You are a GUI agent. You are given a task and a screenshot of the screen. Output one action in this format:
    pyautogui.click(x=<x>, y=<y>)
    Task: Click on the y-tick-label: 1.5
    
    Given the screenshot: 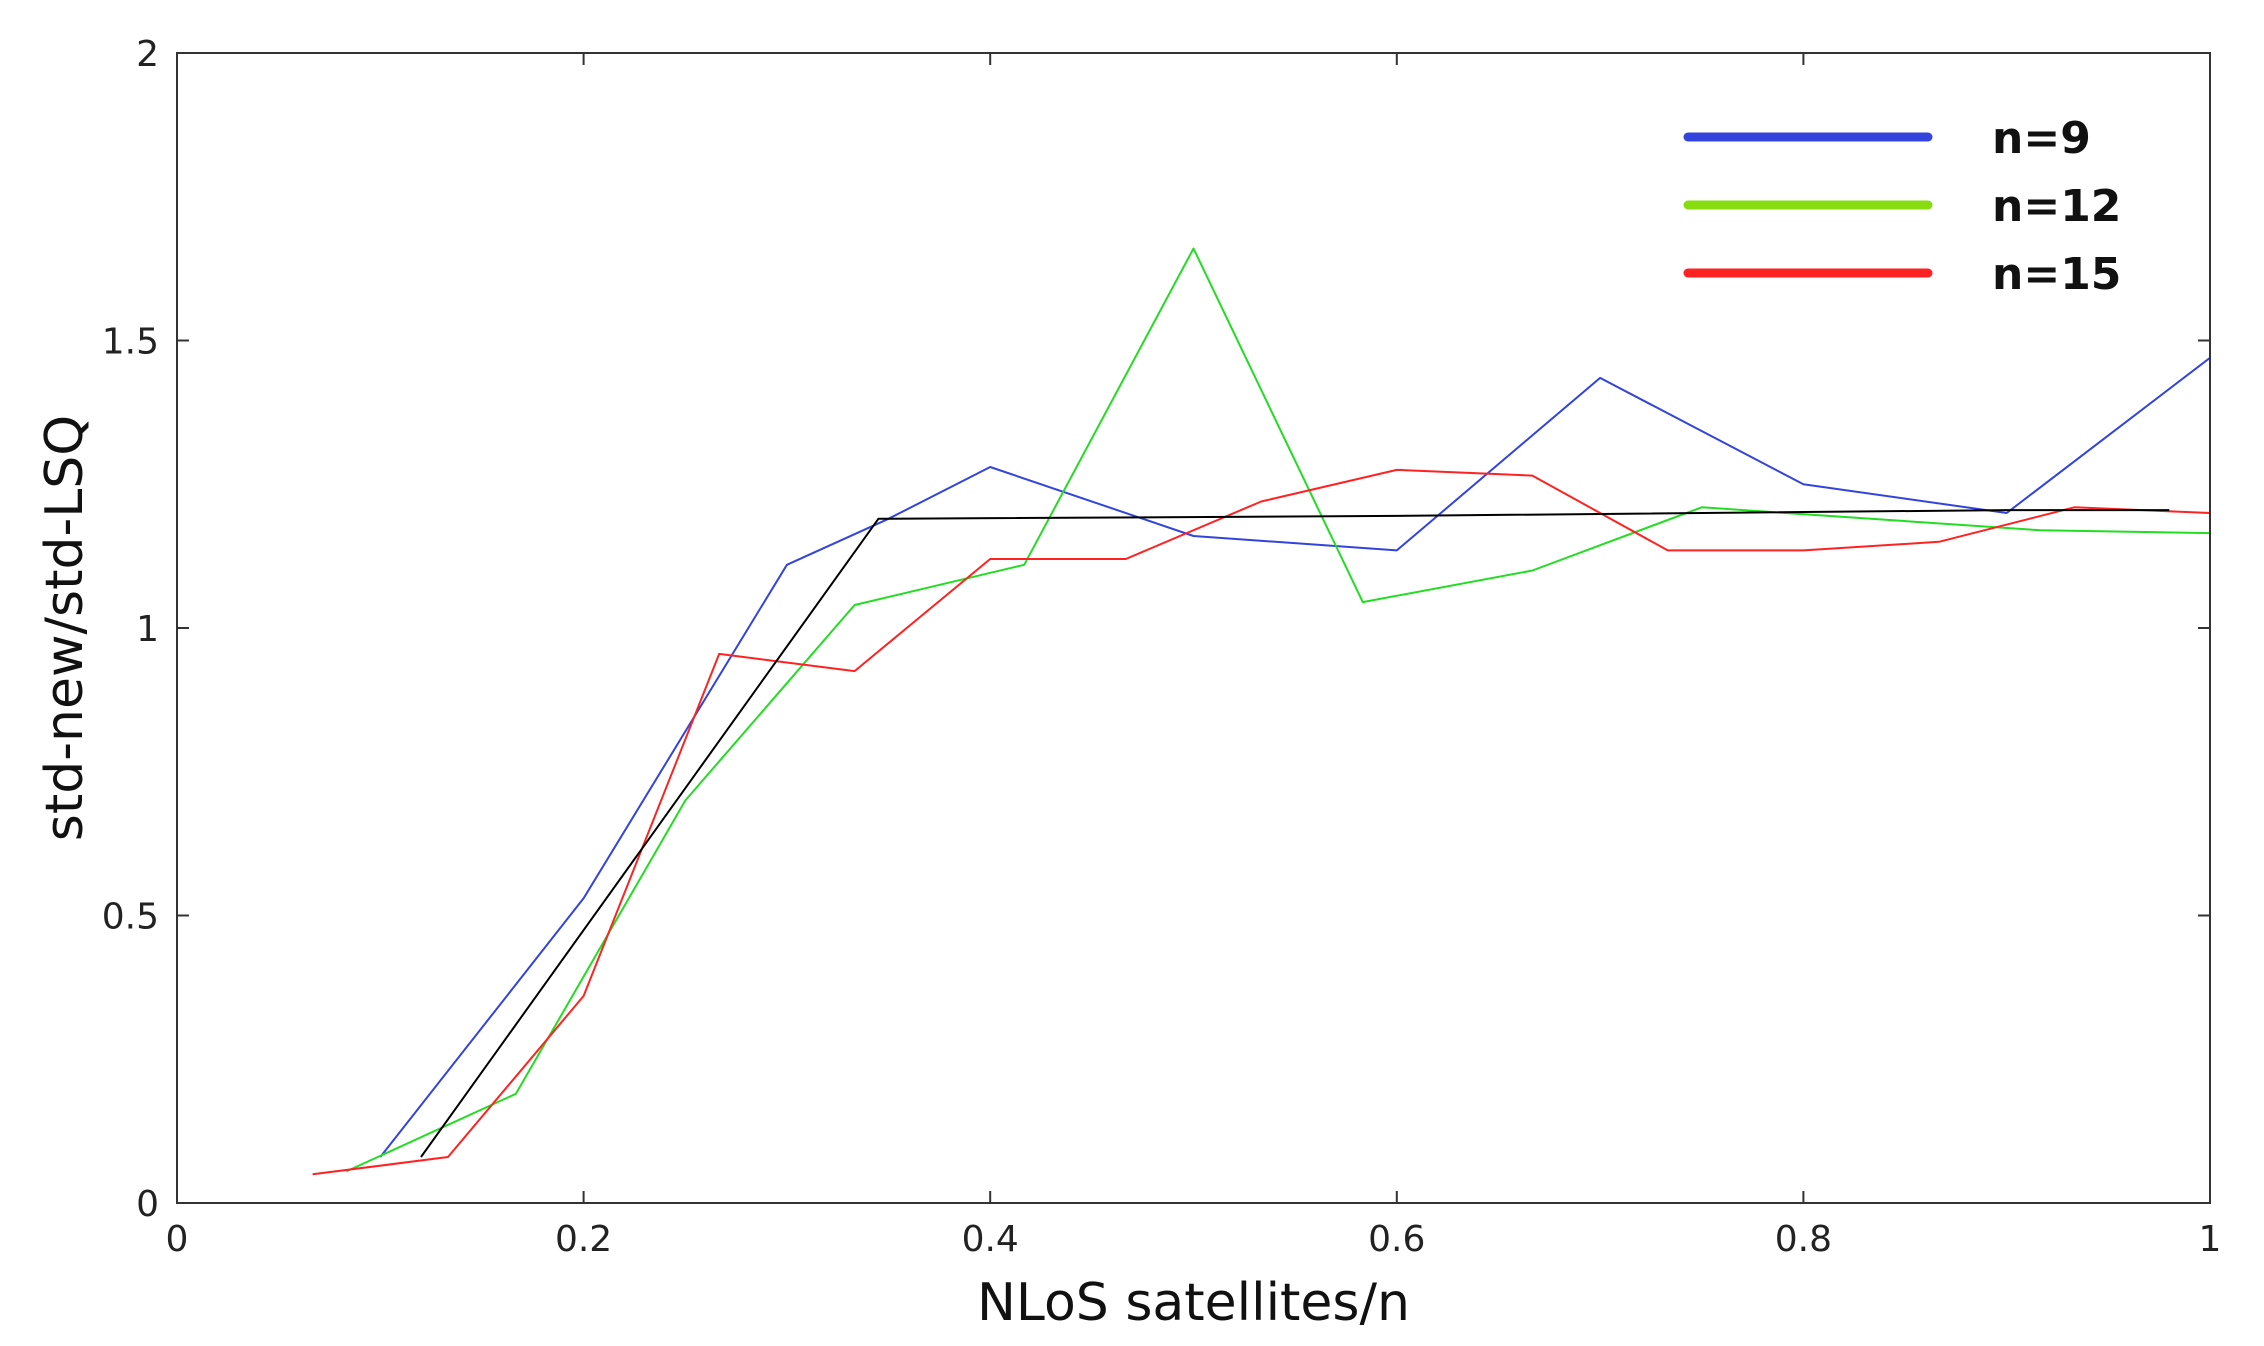 What is the action you would take?
    pyautogui.click(x=130, y=342)
    